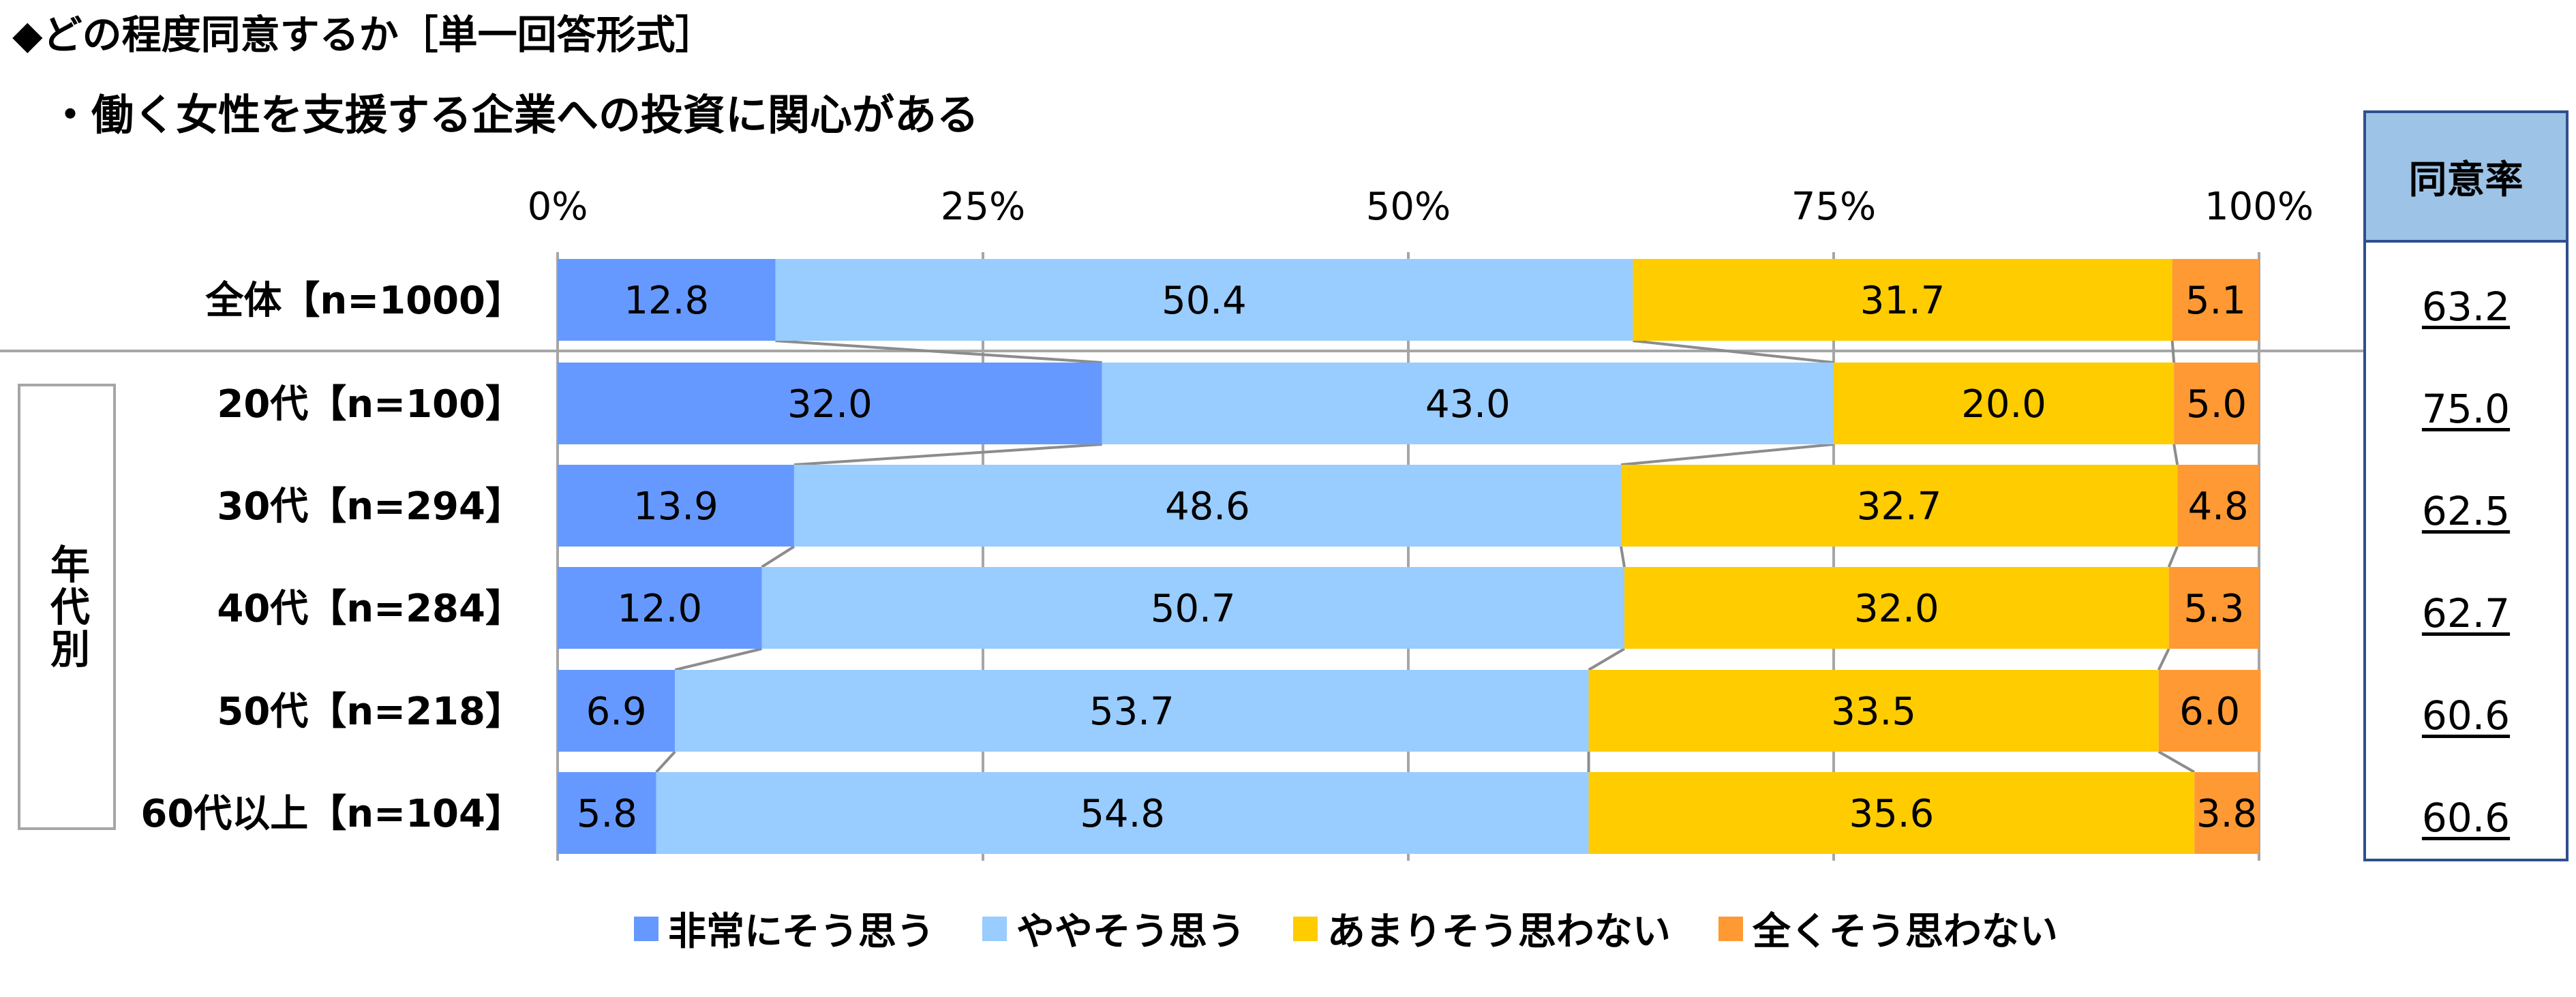 This screenshot has width=2576, height=997. What do you see at coordinates (1499, 932) in the screenshot?
I see `legend-label: あまりそう思わない` at bounding box center [1499, 932].